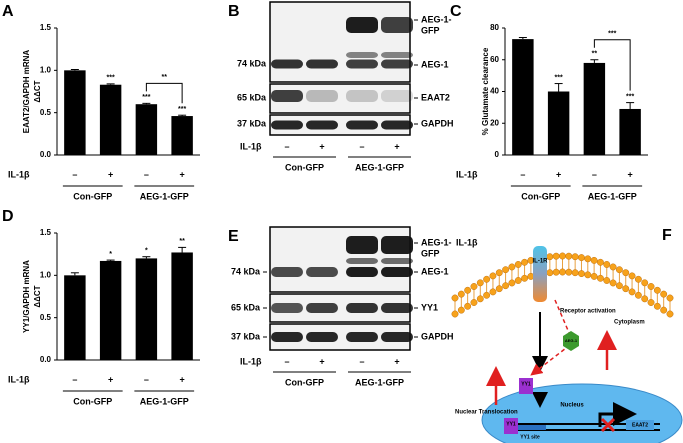 The image size is (683, 443). Describe the element at coordinates (8, 216) in the screenshot. I see `panel-letter: D` at that location.